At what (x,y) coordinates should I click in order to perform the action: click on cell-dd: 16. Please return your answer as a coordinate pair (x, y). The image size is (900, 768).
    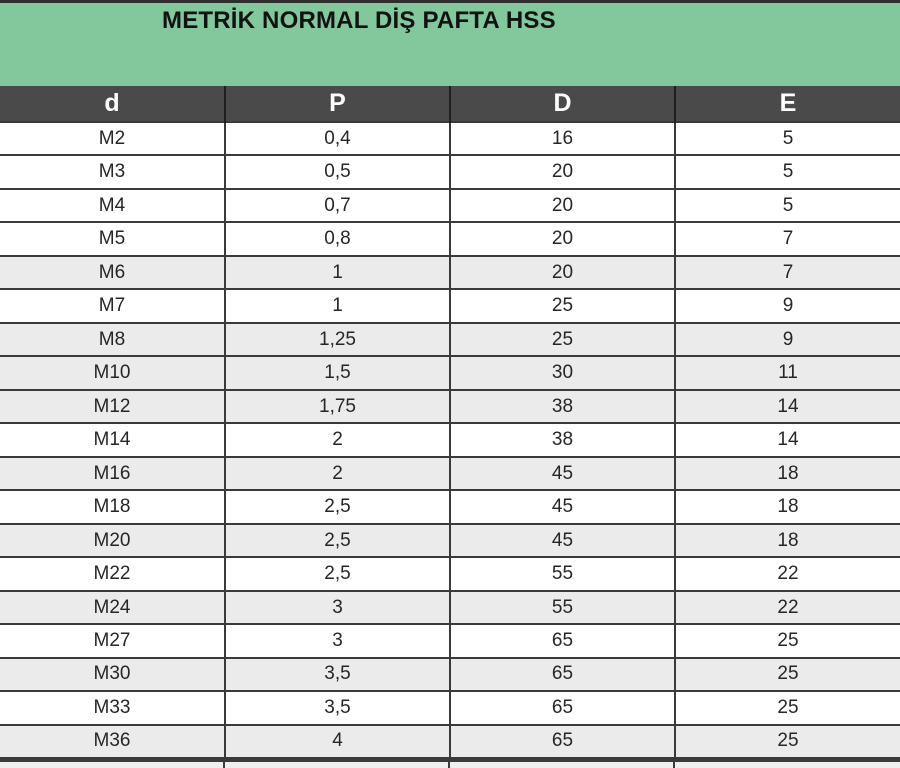
    Looking at the image, I should click on (563, 138).